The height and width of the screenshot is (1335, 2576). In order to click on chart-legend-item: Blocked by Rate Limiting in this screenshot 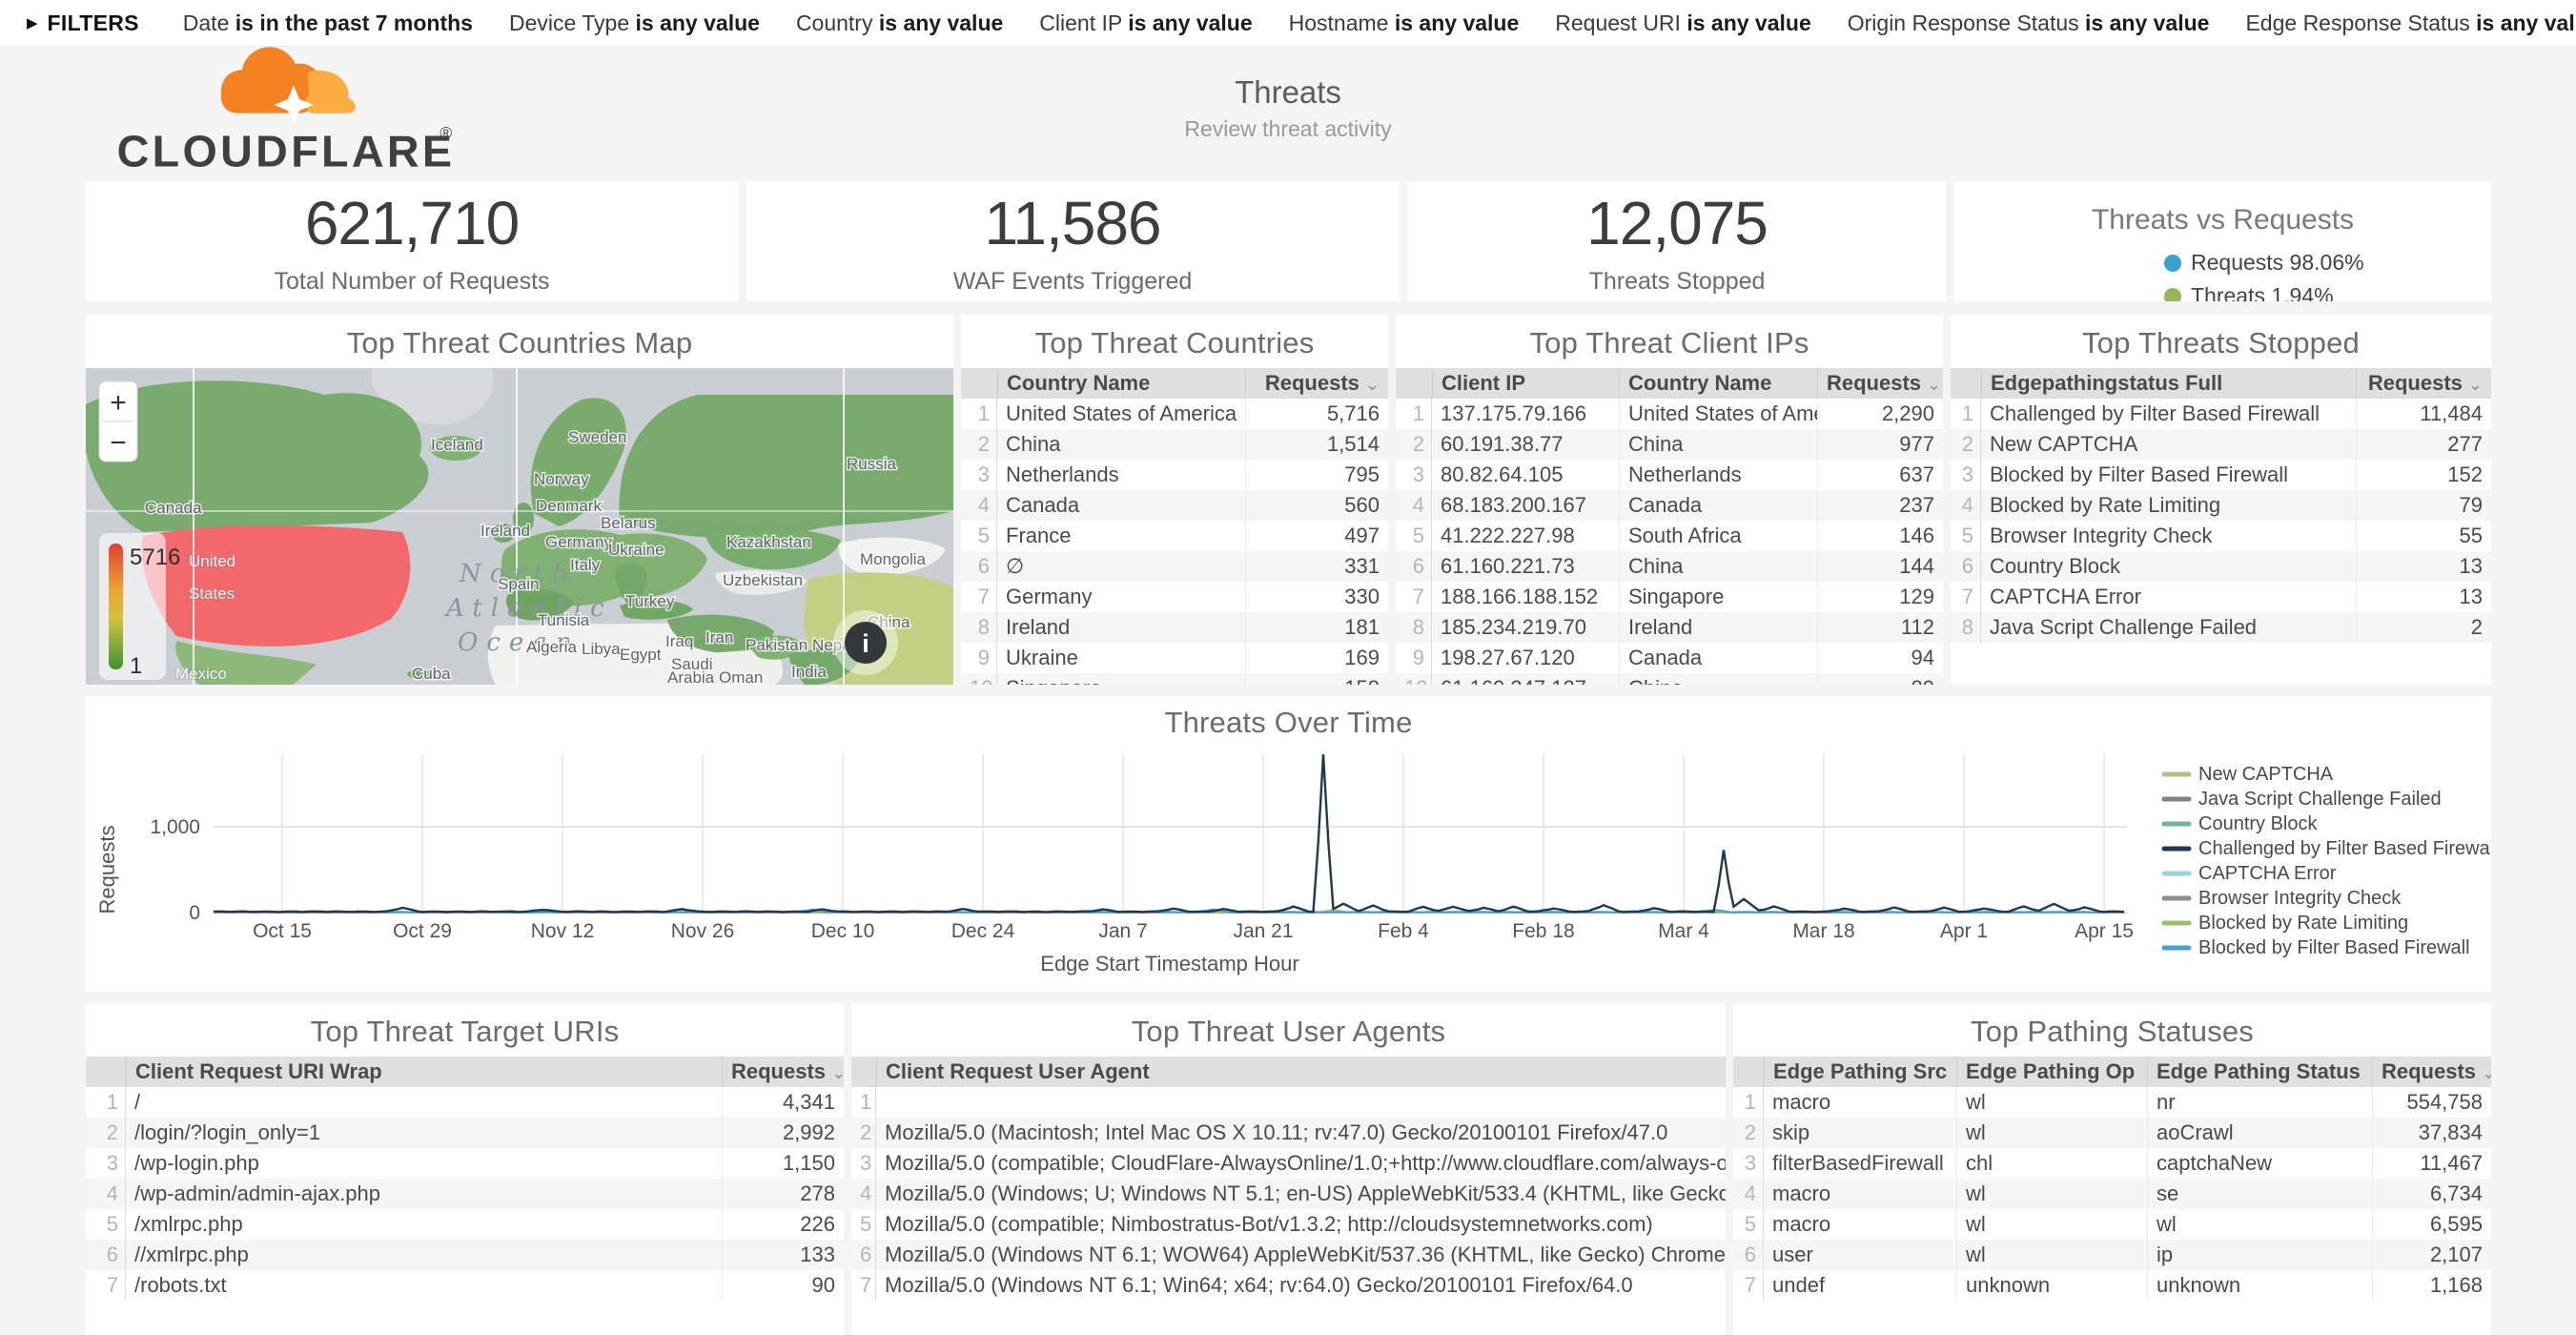, I will do `click(2284, 923)`.